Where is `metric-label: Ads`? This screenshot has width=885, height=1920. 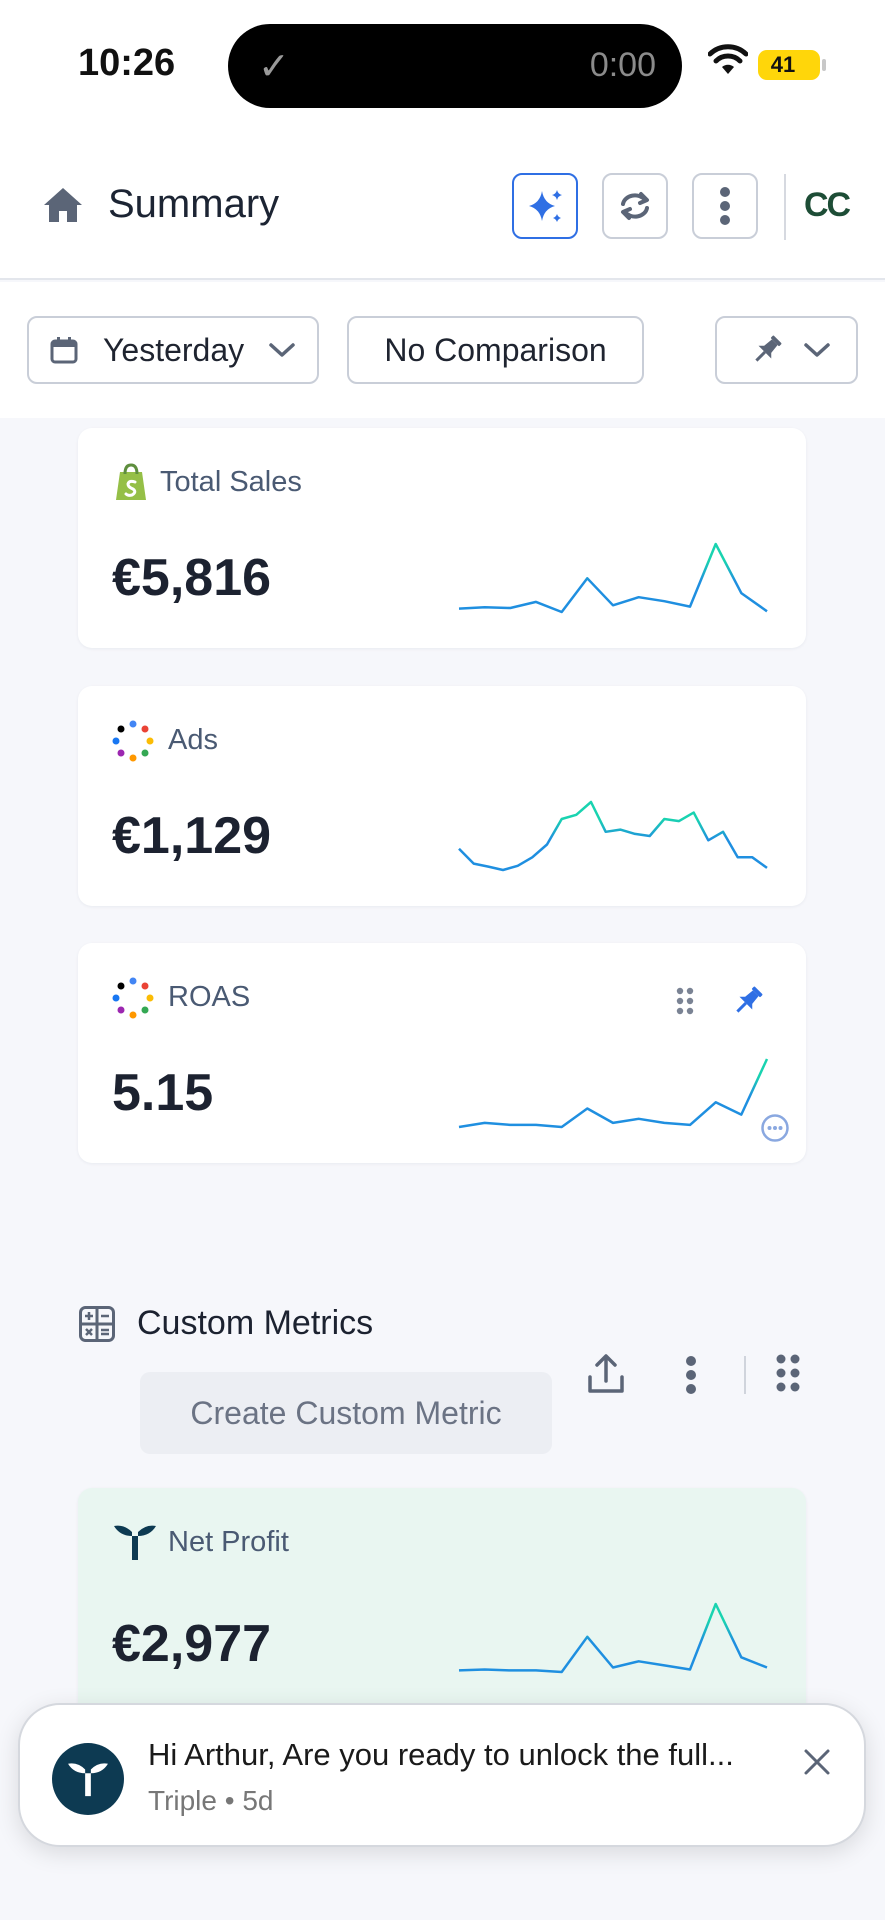 metric-label: Ads is located at coordinates (193, 740).